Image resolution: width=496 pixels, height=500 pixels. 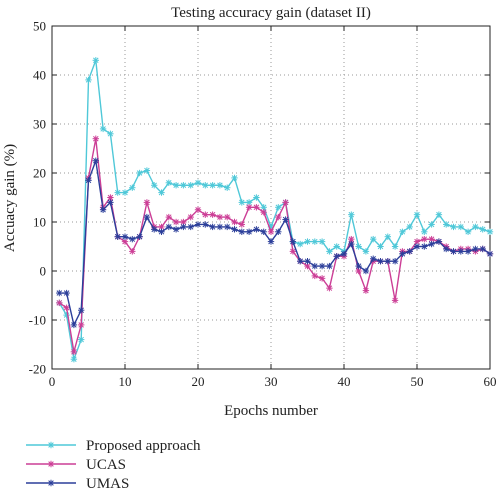 What do you see at coordinates (77, 484) in the screenshot?
I see `legend-entry: UMAS` at bounding box center [77, 484].